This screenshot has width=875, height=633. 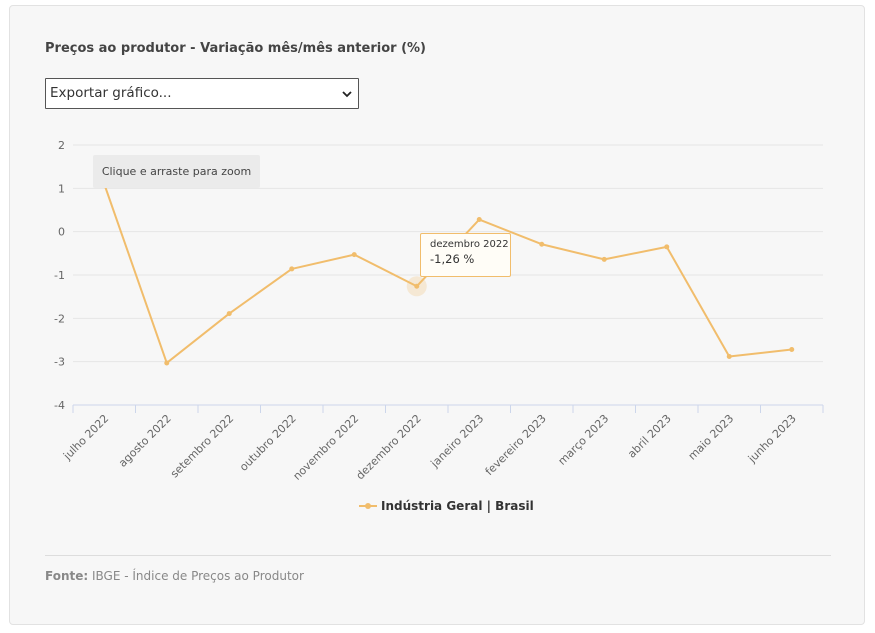 I want to click on x-tick-label: dezembro 2022, so click(x=389, y=447).